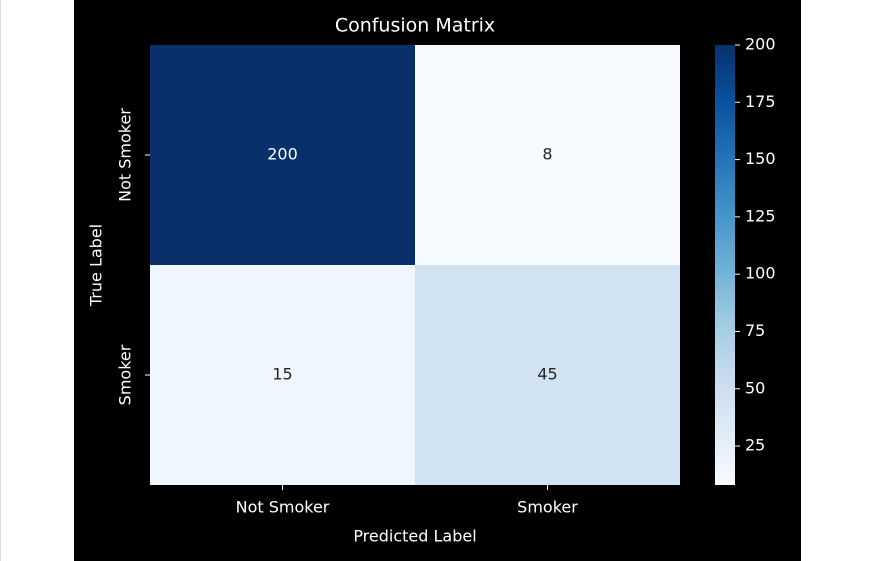 The height and width of the screenshot is (561, 881). What do you see at coordinates (760, 158) in the screenshot?
I see `colorbar-tick-label: 150` at bounding box center [760, 158].